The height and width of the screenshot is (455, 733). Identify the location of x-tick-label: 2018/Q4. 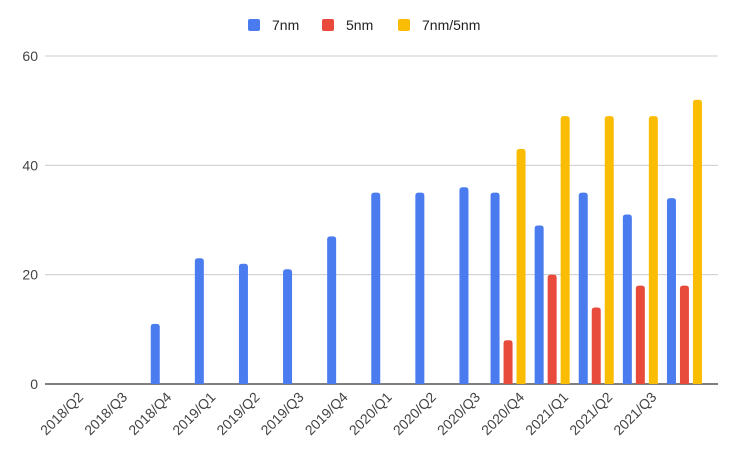
(149, 413).